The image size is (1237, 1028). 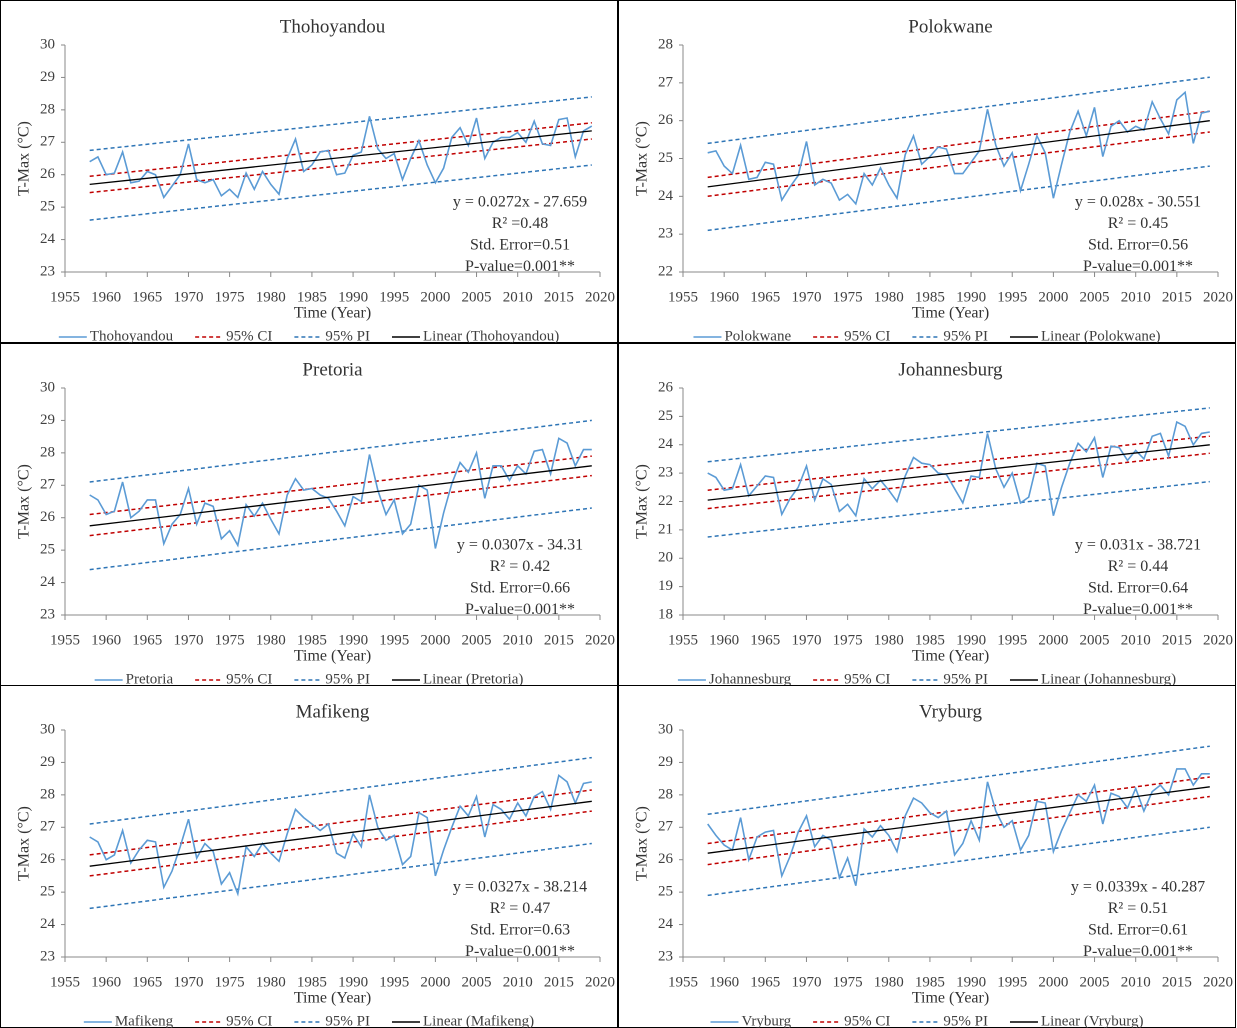 I want to click on legend-label: Pretoria, so click(x=150, y=678).